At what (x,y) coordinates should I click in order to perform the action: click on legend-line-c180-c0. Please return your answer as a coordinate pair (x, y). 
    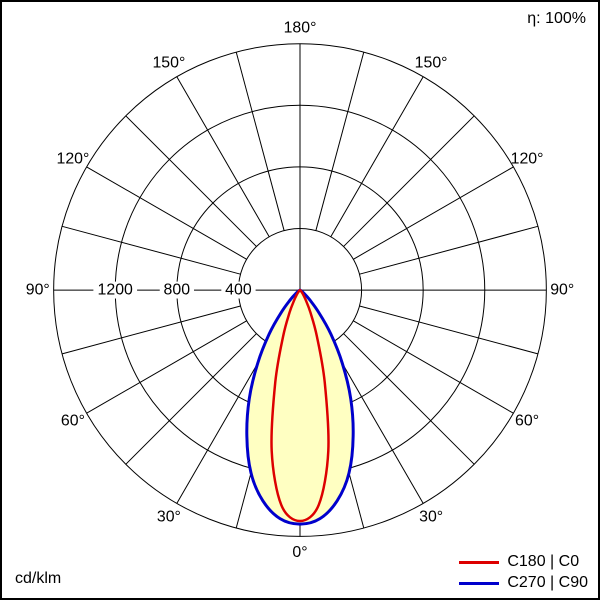
    Looking at the image, I should click on (479, 562).